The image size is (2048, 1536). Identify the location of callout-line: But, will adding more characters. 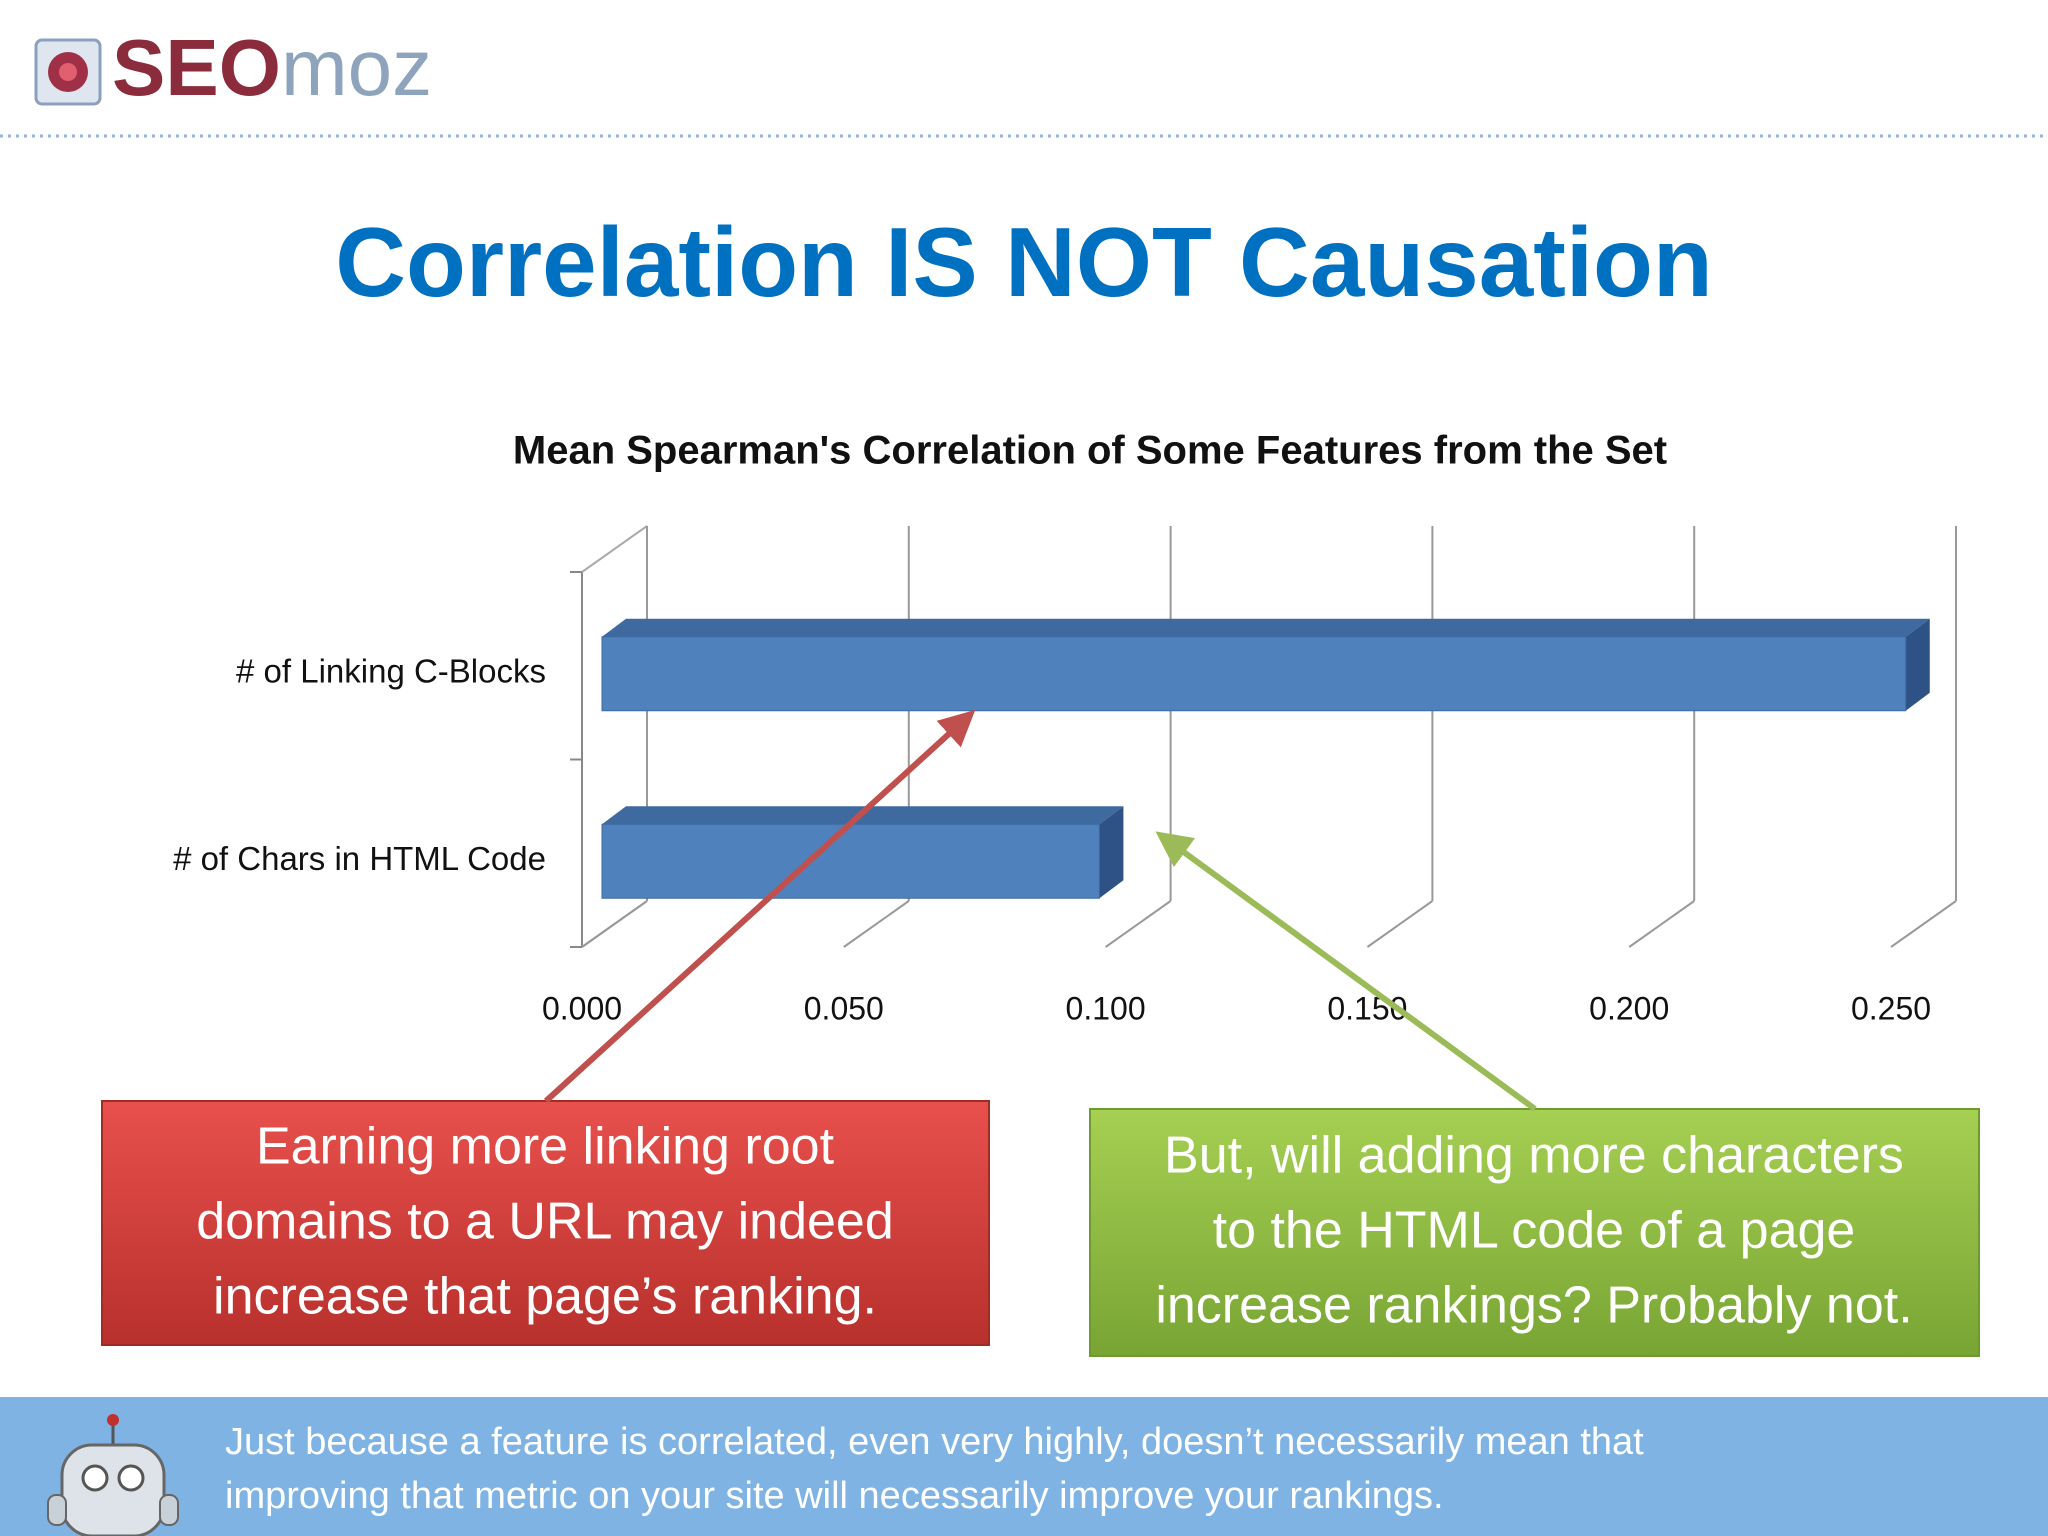
(1534, 1156).